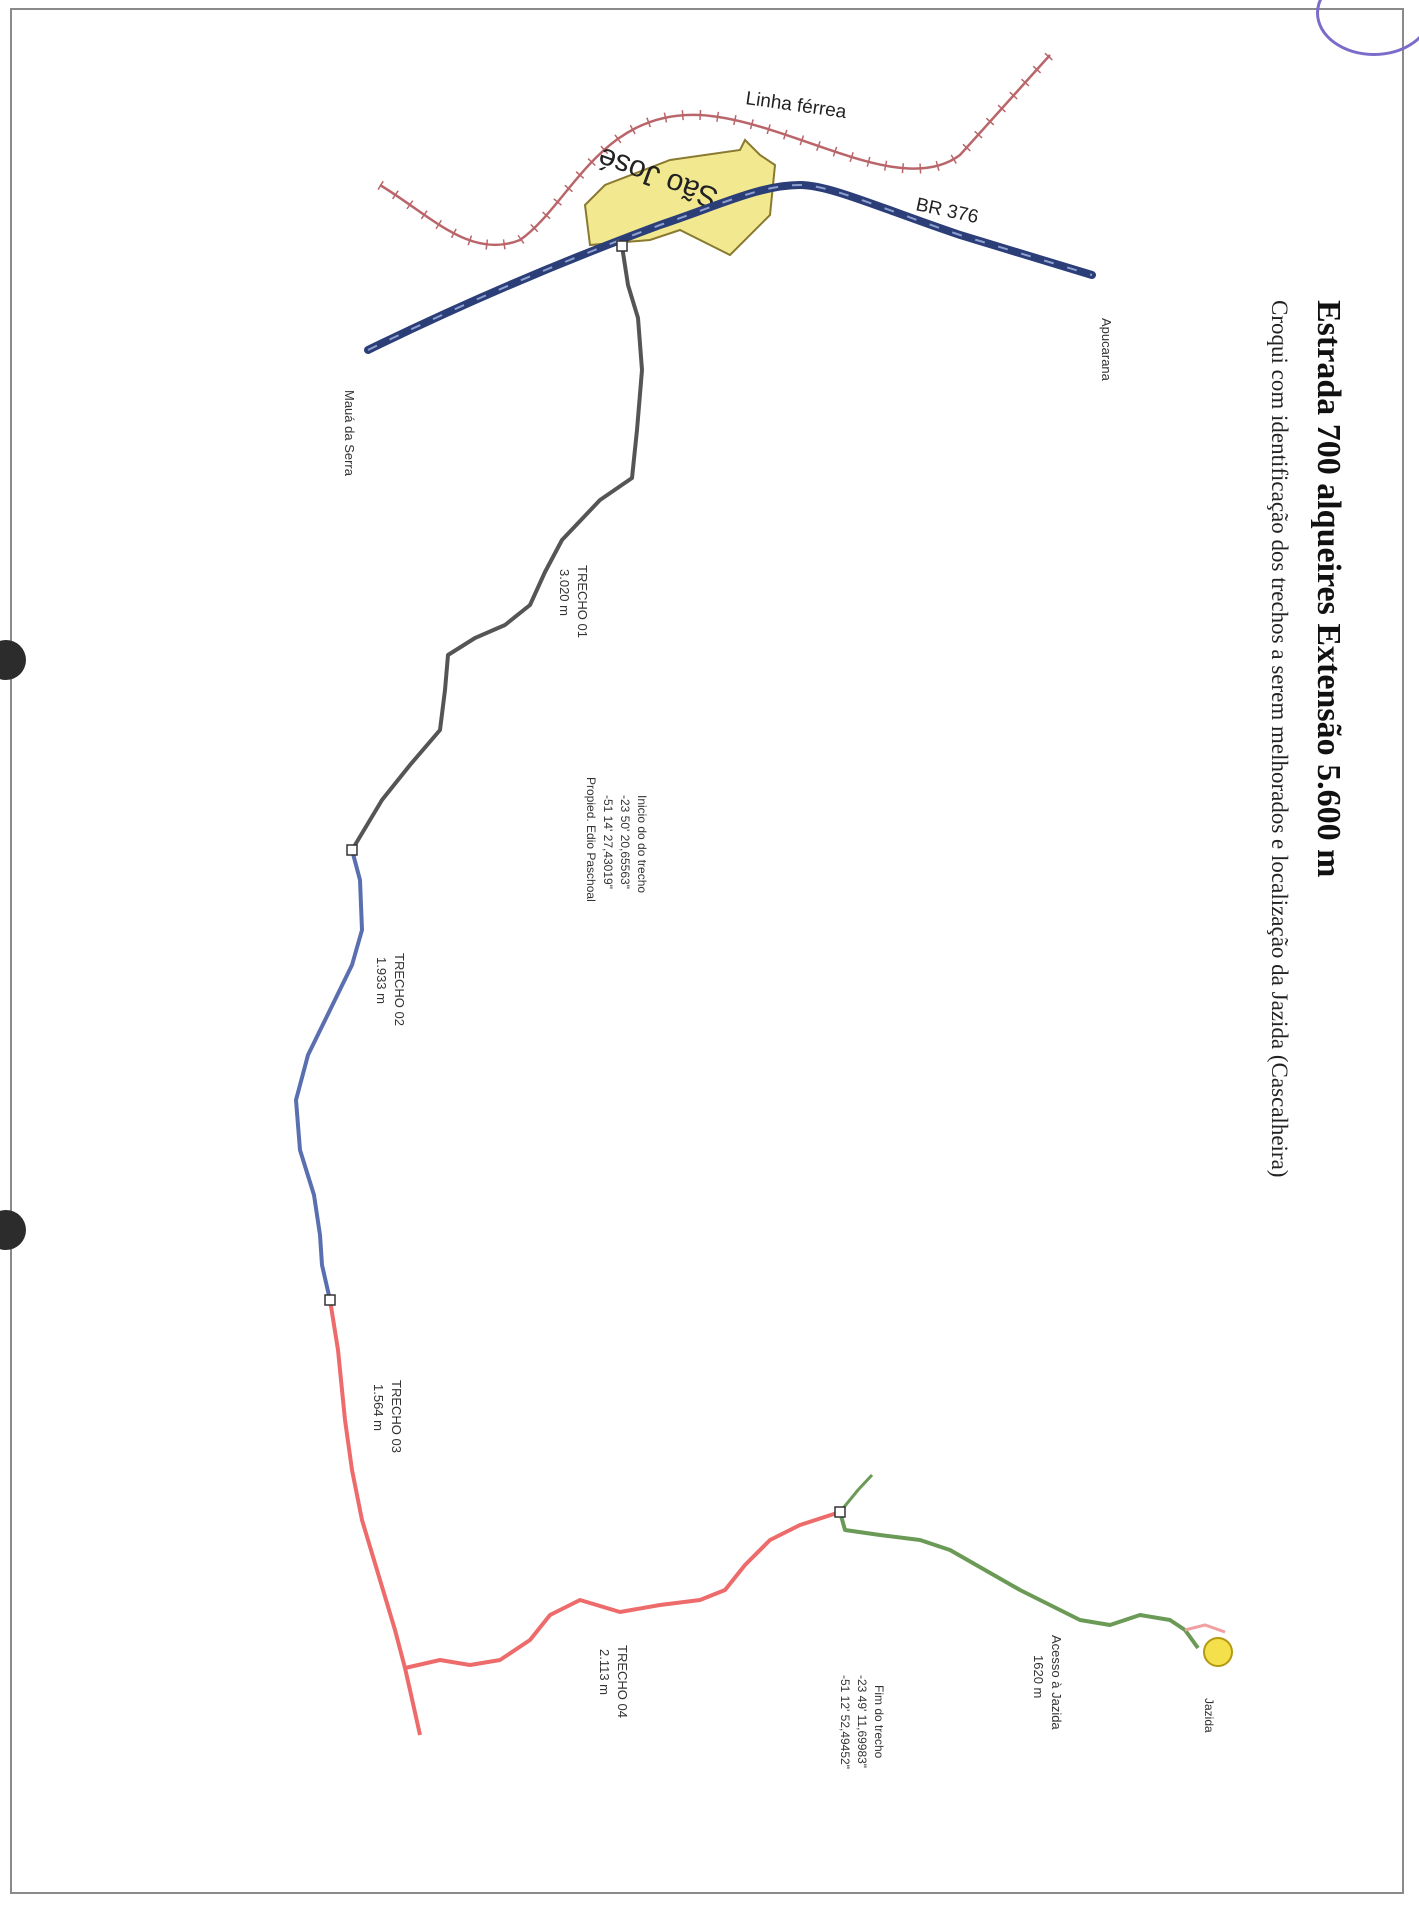  Describe the element at coordinates (680, 197) in the screenshot. I see `town-sao-jose` at that location.